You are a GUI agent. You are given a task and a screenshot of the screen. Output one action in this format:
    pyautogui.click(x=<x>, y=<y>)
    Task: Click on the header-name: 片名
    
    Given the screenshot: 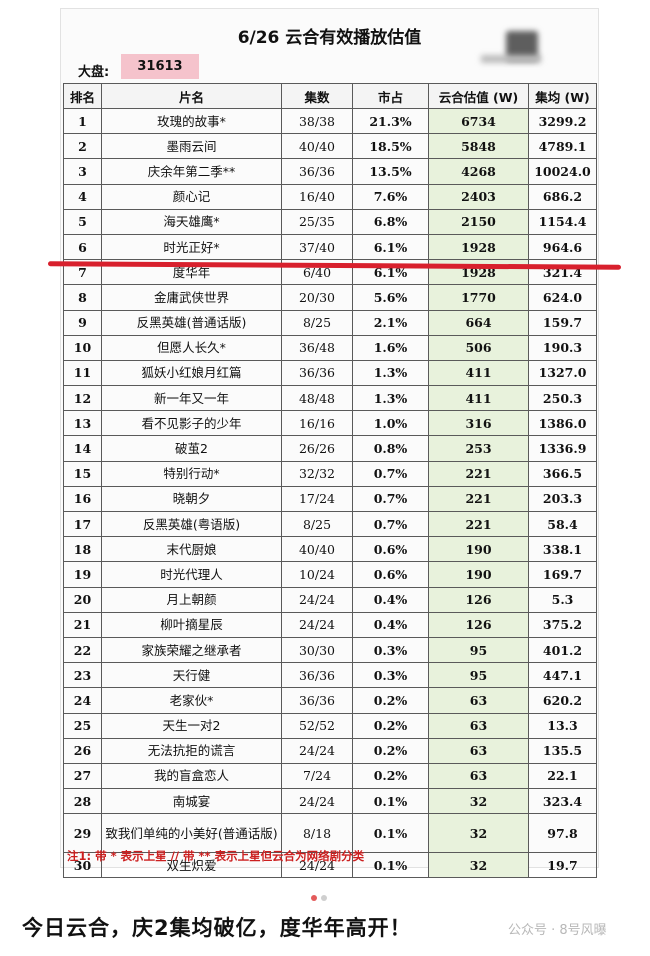 What is the action you would take?
    pyautogui.click(x=191, y=96)
    